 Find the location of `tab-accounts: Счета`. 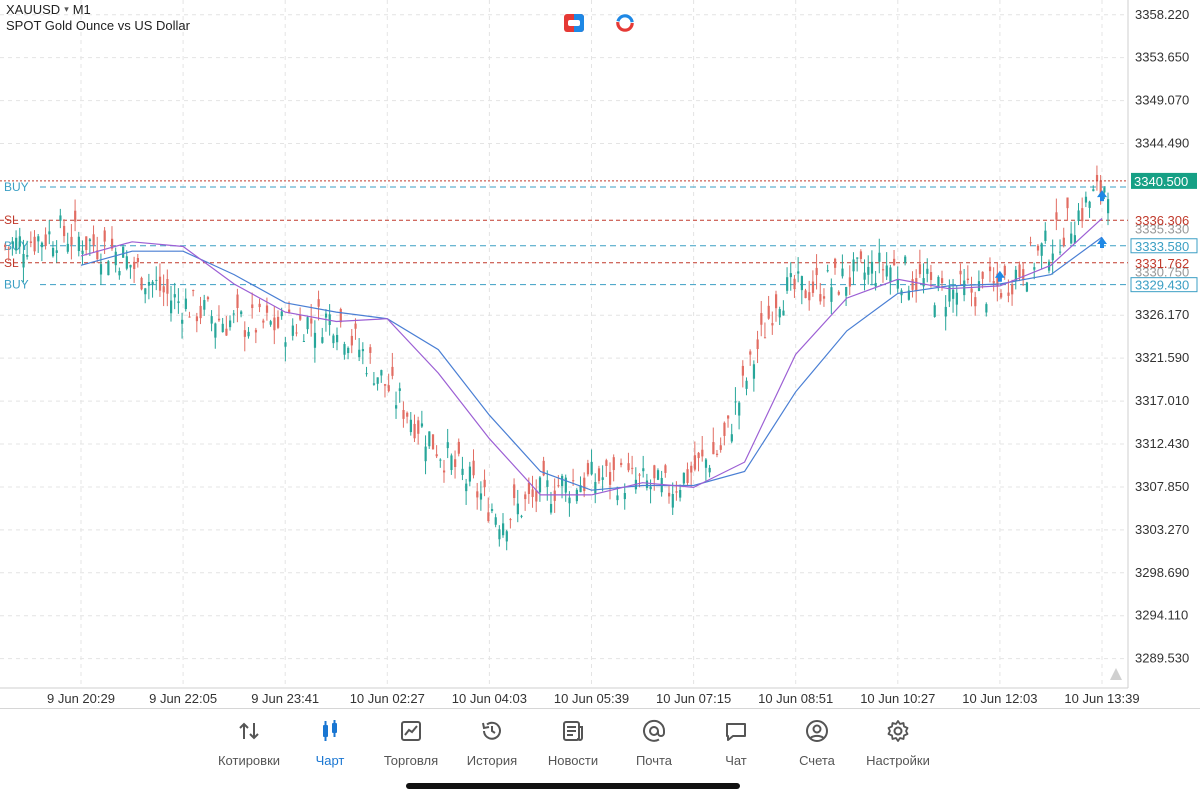

tab-accounts: Счета is located at coordinates (817, 747).